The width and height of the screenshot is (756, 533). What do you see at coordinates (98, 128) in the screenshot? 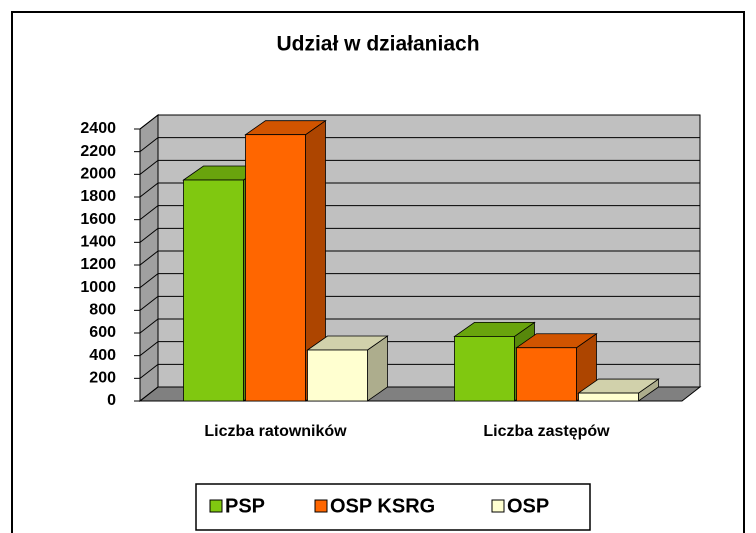
I see `y-tick-label: 2400` at bounding box center [98, 128].